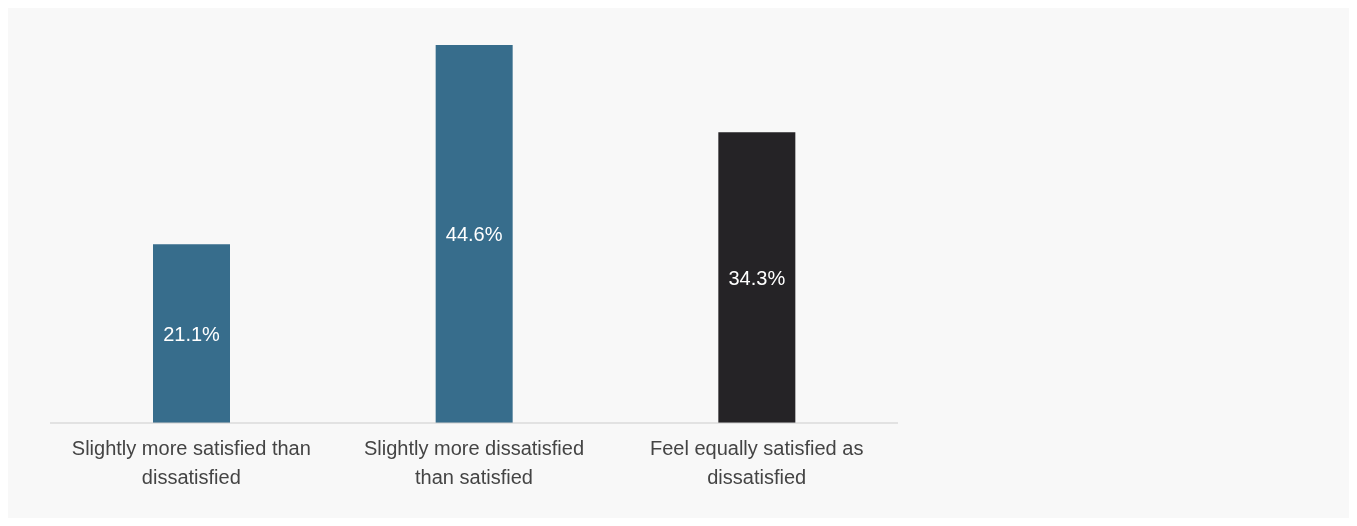 This screenshot has width=1357, height=526. I want to click on data-label: 44.6%, so click(474, 234).